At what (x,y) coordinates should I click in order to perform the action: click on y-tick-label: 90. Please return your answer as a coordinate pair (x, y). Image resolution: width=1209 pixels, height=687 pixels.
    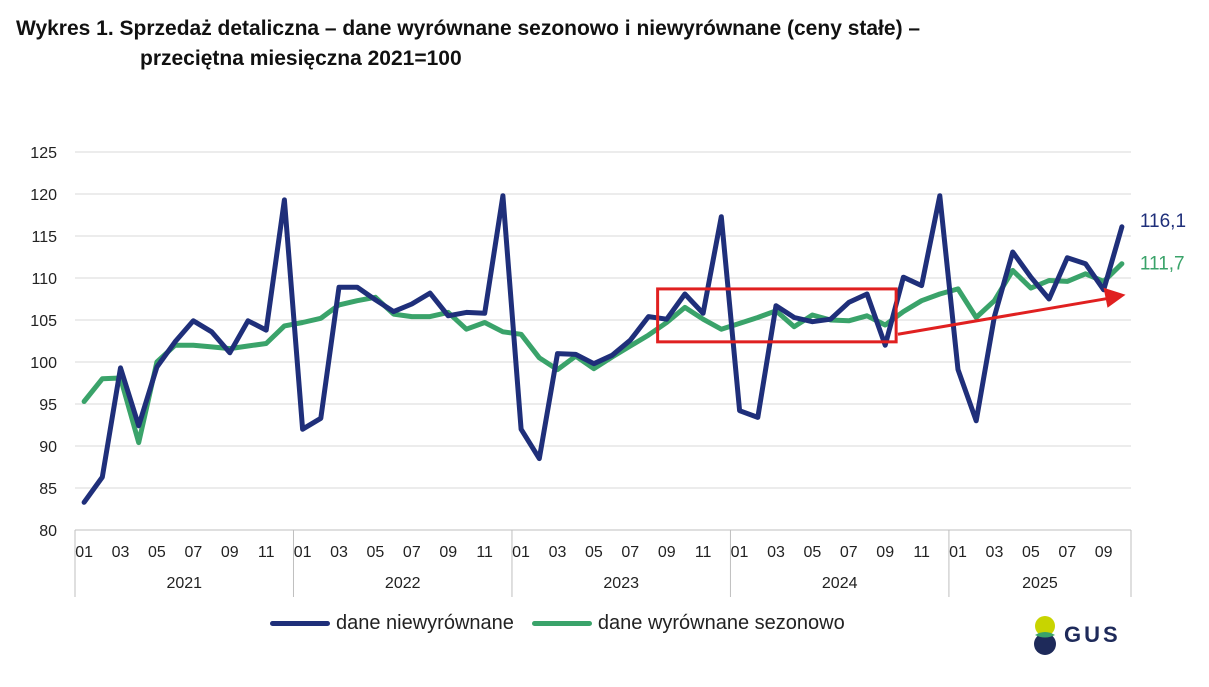
    Looking at the image, I should click on (48, 447).